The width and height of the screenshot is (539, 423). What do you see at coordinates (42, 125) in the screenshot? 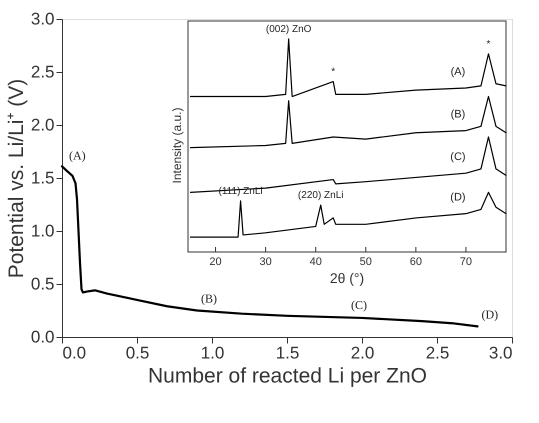
I see `y-tick-label: 2.0` at bounding box center [42, 125].